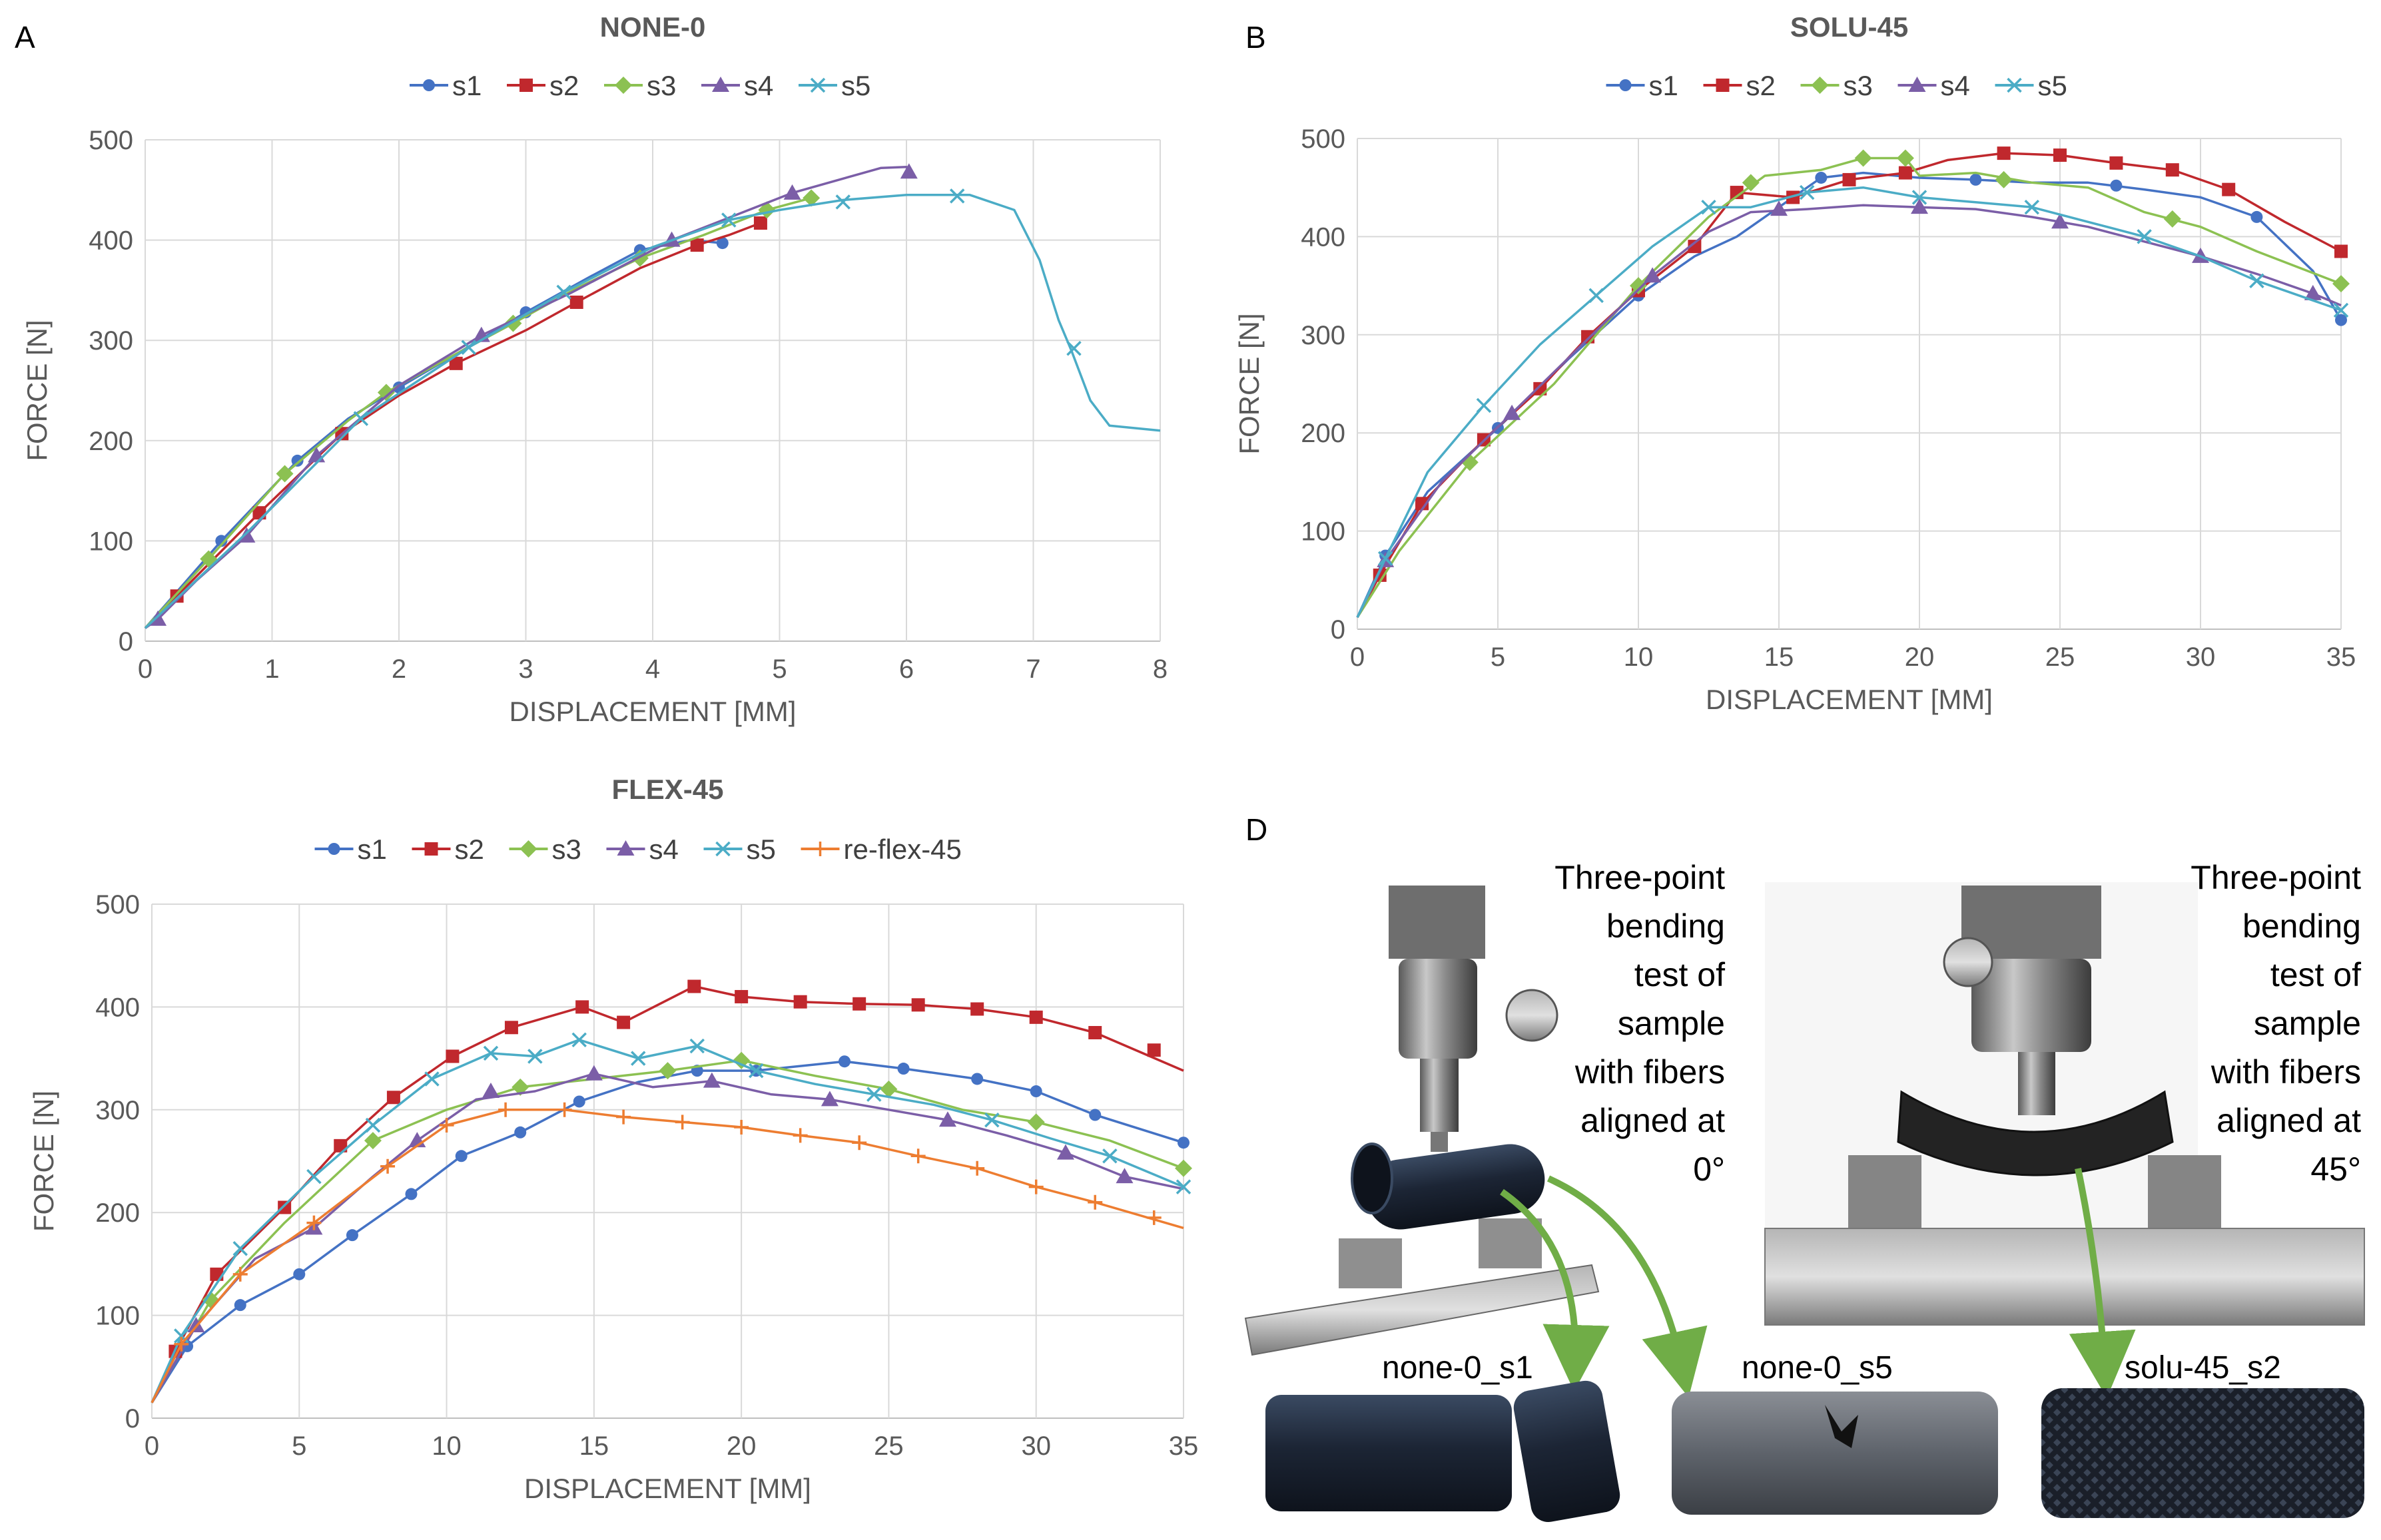  I want to click on panel-letter-b: B, so click(1255, 37).